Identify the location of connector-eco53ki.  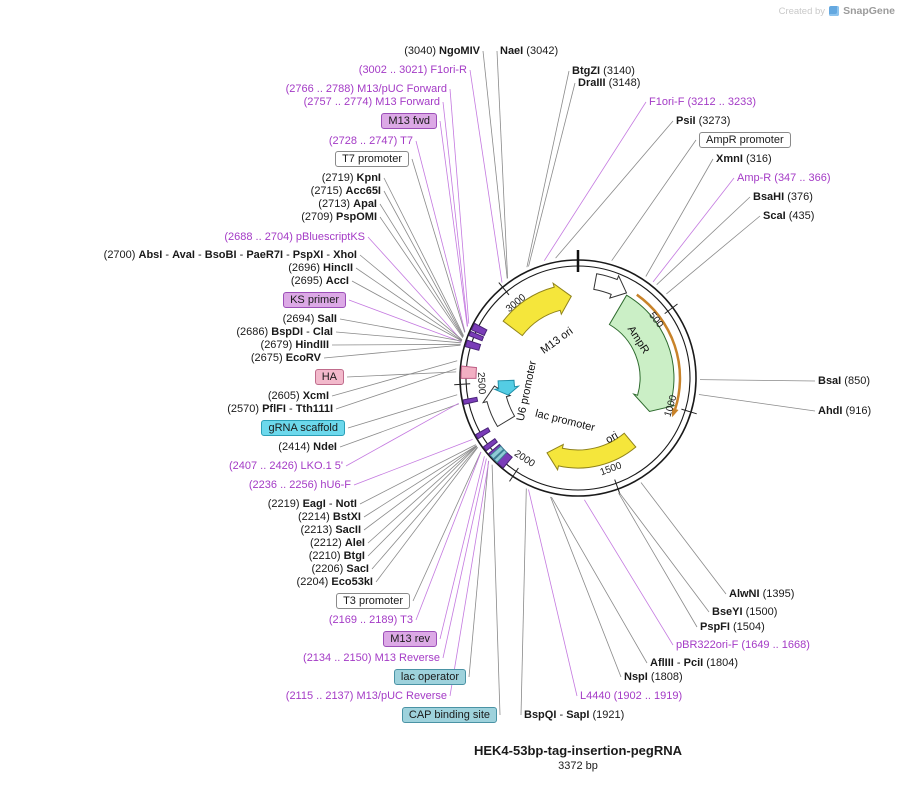
(427, 515).